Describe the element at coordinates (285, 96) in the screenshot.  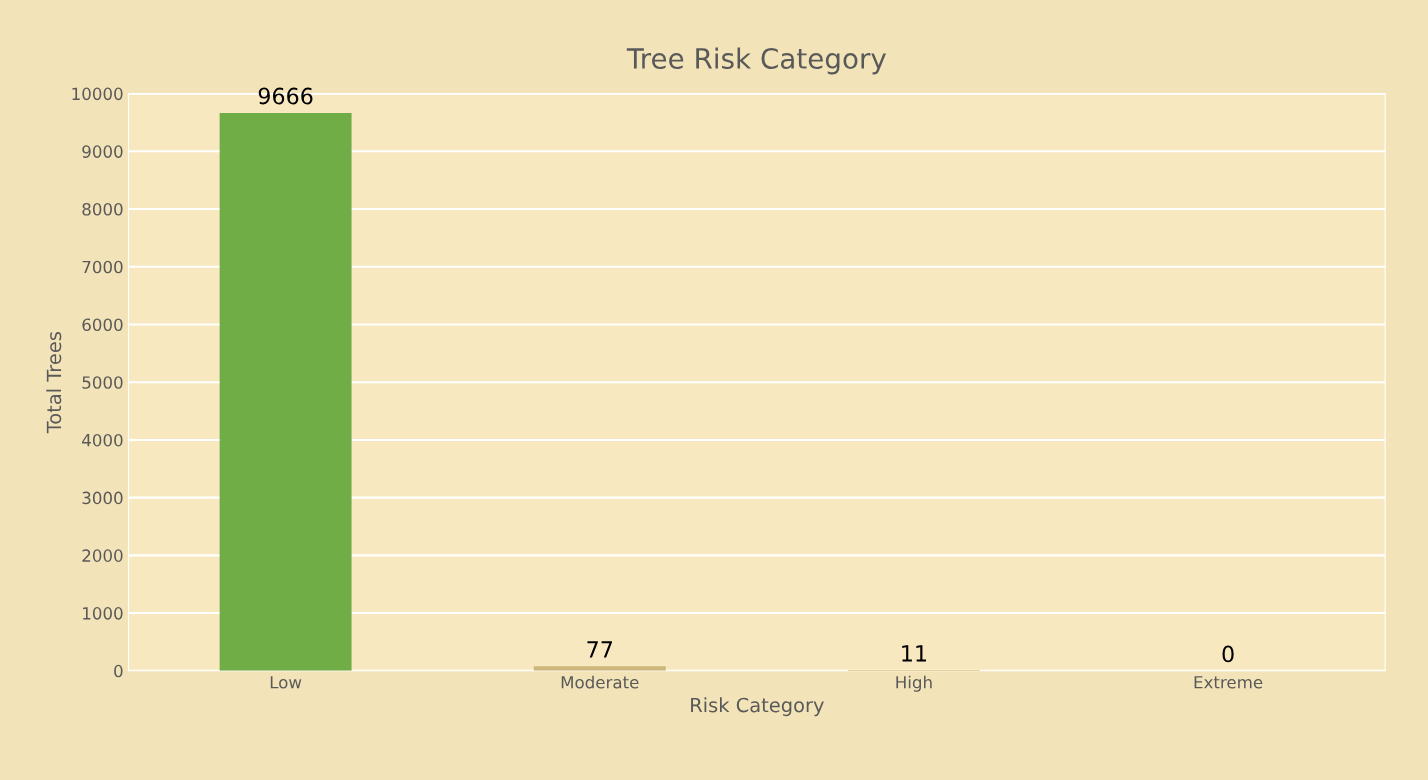
I see `data-label: 9666` at that location.